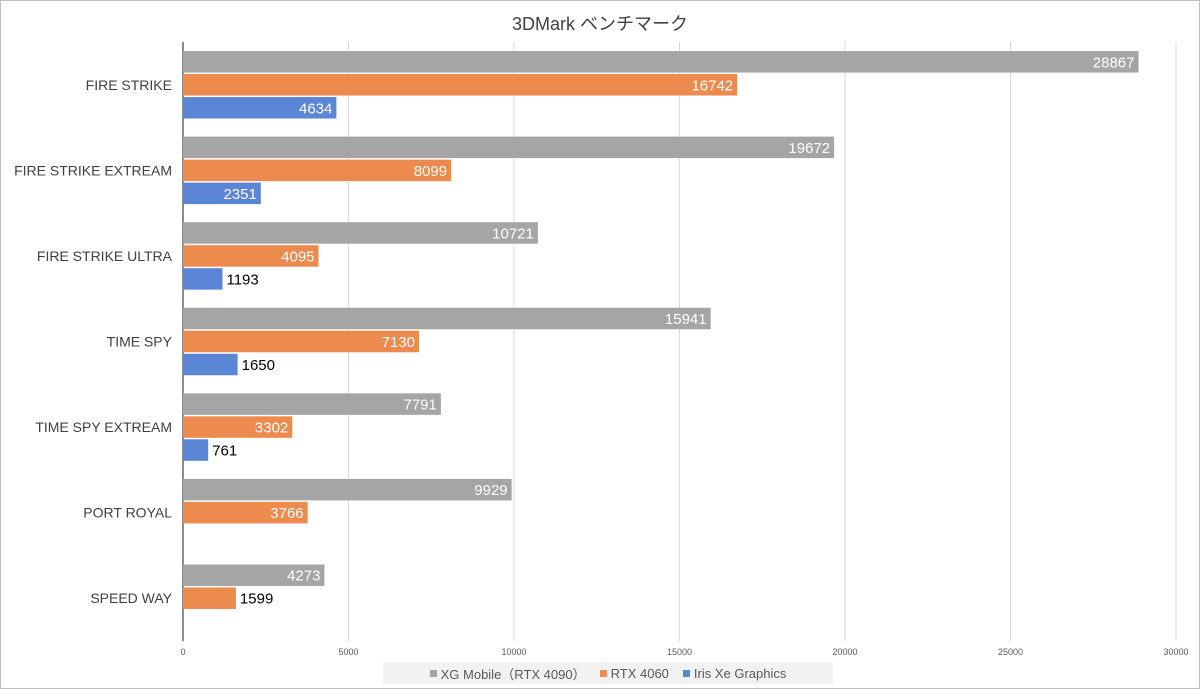 The image size is (1200, 689). What do you see at coordinates (430, 171) in the screenshot?
I see `data-label: 8099` at bounding box center [430, 171].